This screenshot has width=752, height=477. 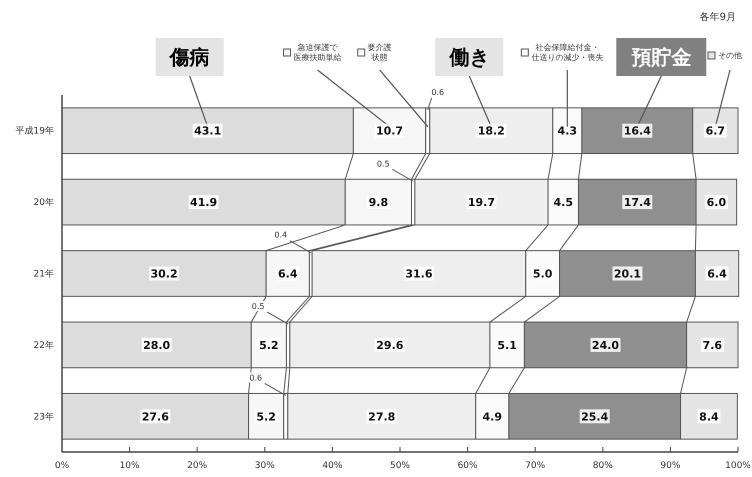 I want to click on data-label: 30.2, so click(x=164, y=274).